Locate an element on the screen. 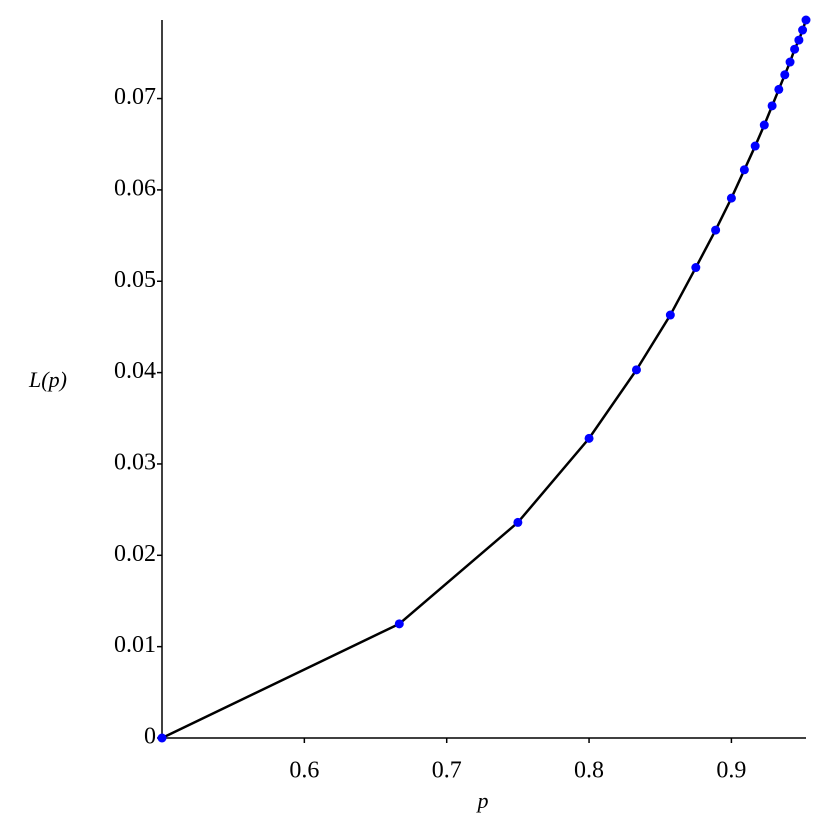 The height and width of the screenshot is (830, 830). x-tick-label: 0.6 is located at coordinates (304, 771).